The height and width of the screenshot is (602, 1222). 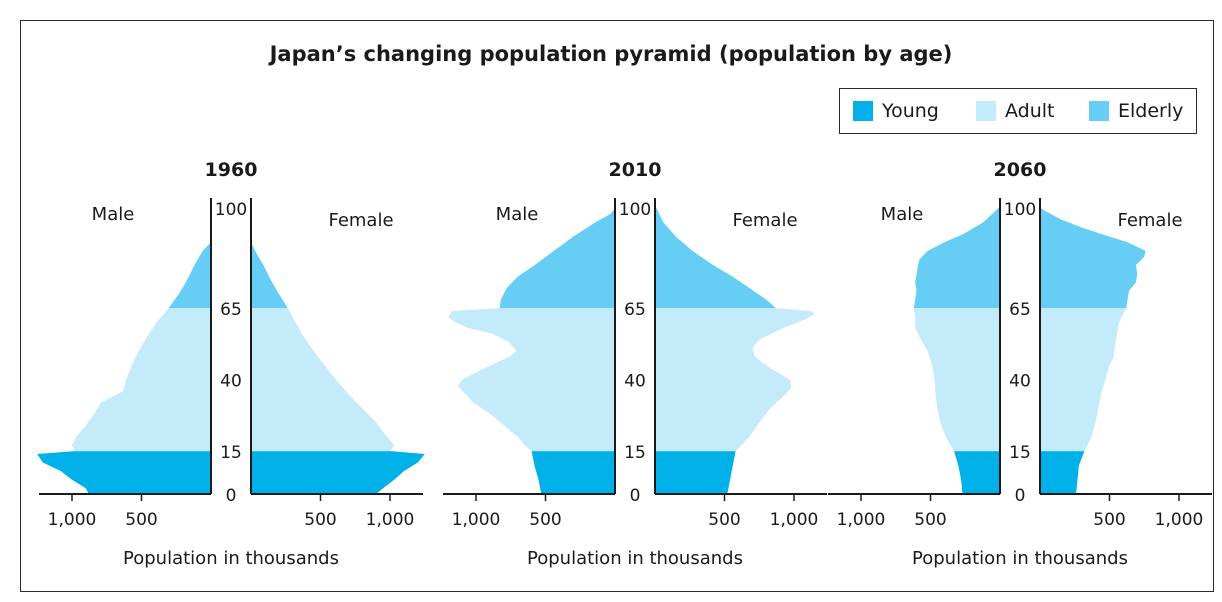 What do you see at coordinates (231, 170) in the screenshot?
I see `panel-title-1960: 1960` at bounding box center [231, 170].